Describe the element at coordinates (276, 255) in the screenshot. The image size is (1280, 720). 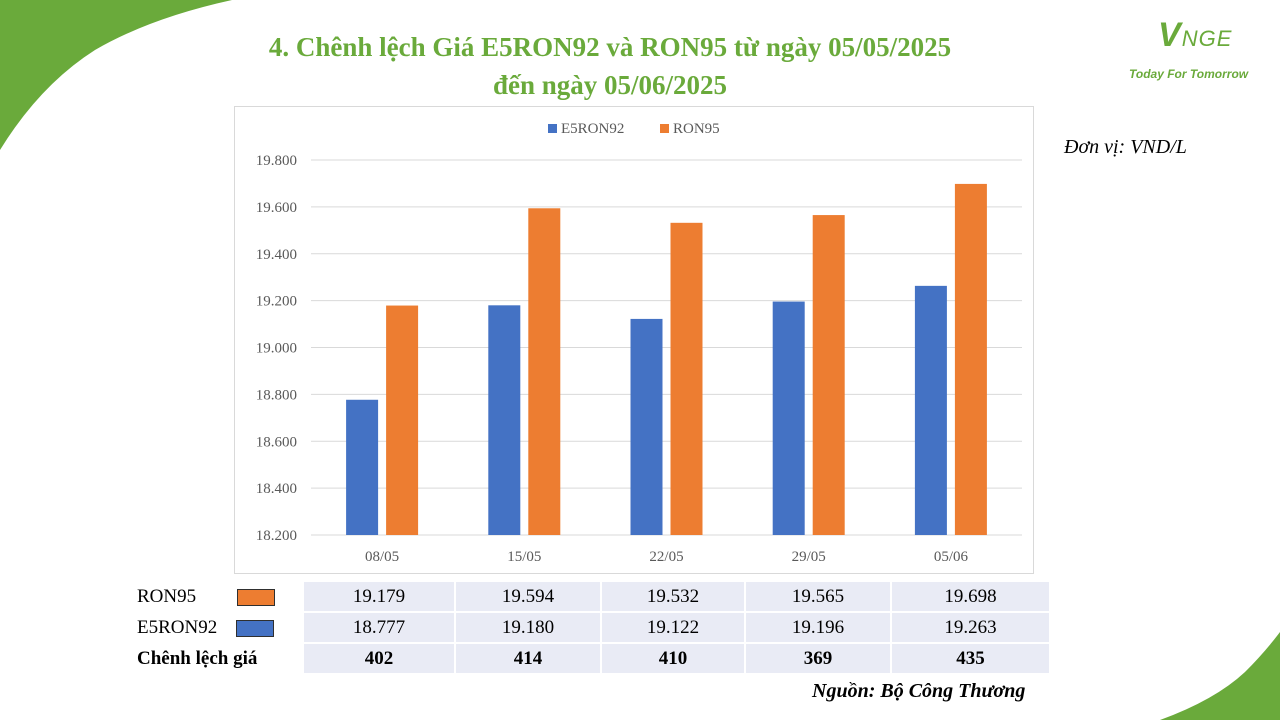
I see `y-tick-label: 19.400` at that location.